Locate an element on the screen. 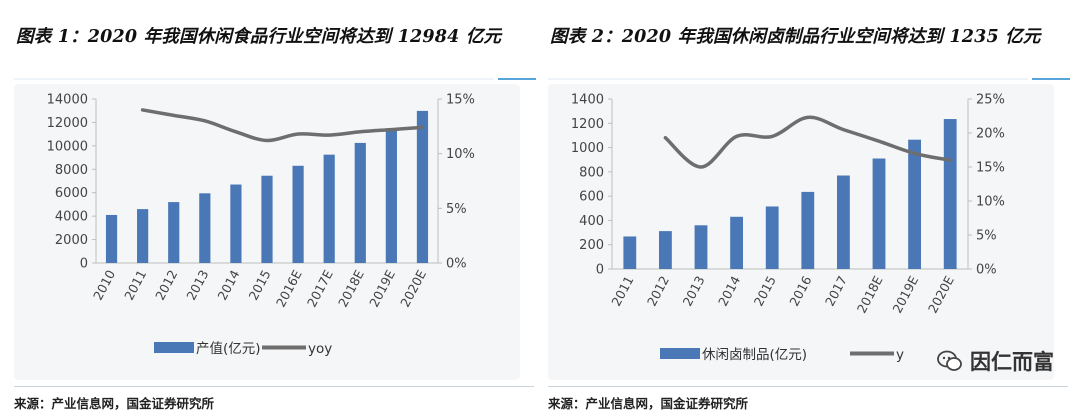 This screenshot has height=414, width=1080. y-left-tick-label: 1400 is located at coordinates (587, 100).